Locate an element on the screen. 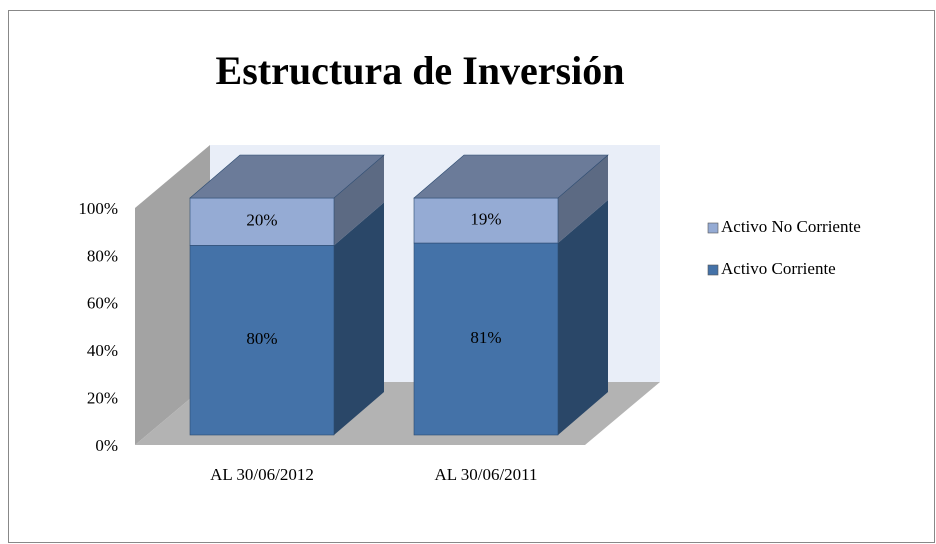  y-tick-label: 100% is located at coordinates (98, 208).